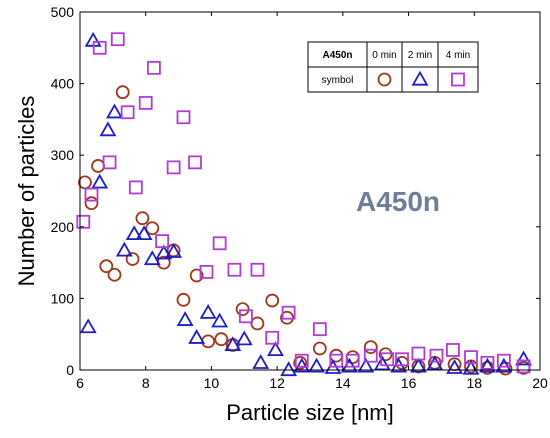 The height and width of the screenshot is (438, 550). Describe the element at coordinates (63, 84) in the screenshot. I see `y-tick-label: 400` at that location.